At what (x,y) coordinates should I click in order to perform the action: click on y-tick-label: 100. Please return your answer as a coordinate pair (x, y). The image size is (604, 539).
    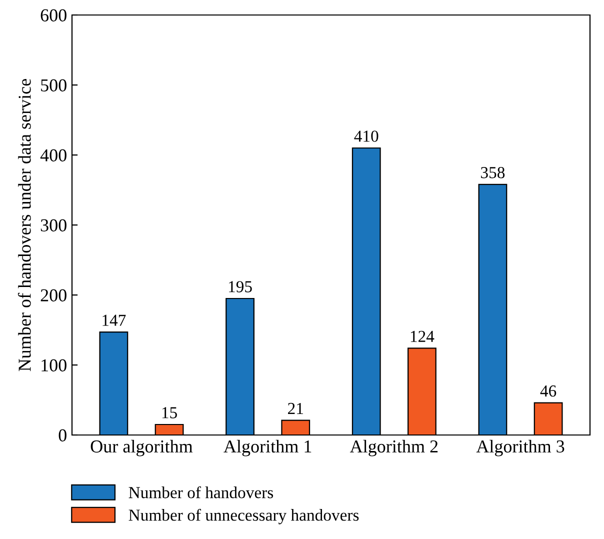
    Looking at the image, I should click on (54, 365).